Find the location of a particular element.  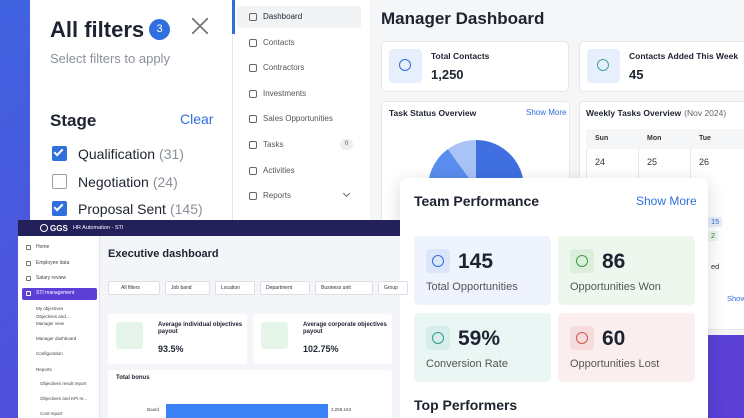

nav-label: Dashboard is located at coordinates (283, 16).